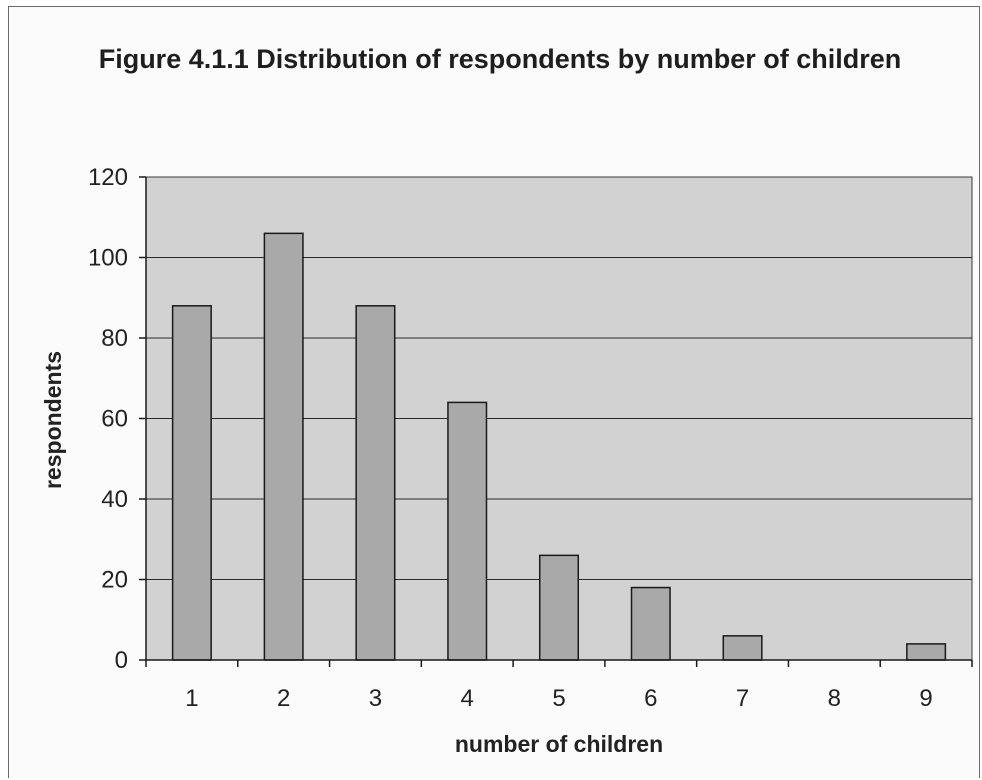 The height and width of the screenshot is (780, 982). What do you see at coordinates (108, 258) in the screenshot?
I see `y-tick-label: 100` at bounding box center [108, 258].